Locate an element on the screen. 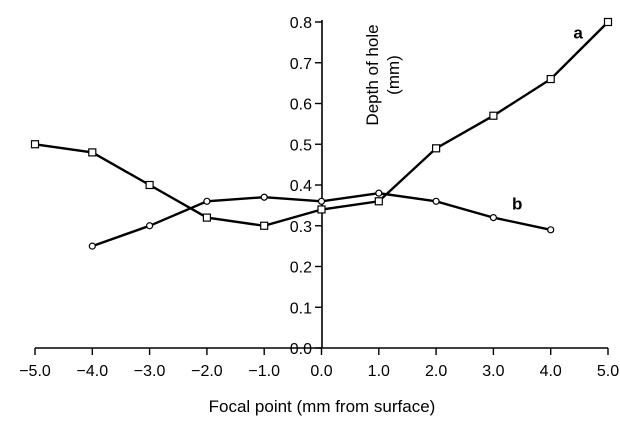  x-tick-label: −4.0 is located at coordinates (93, 371).